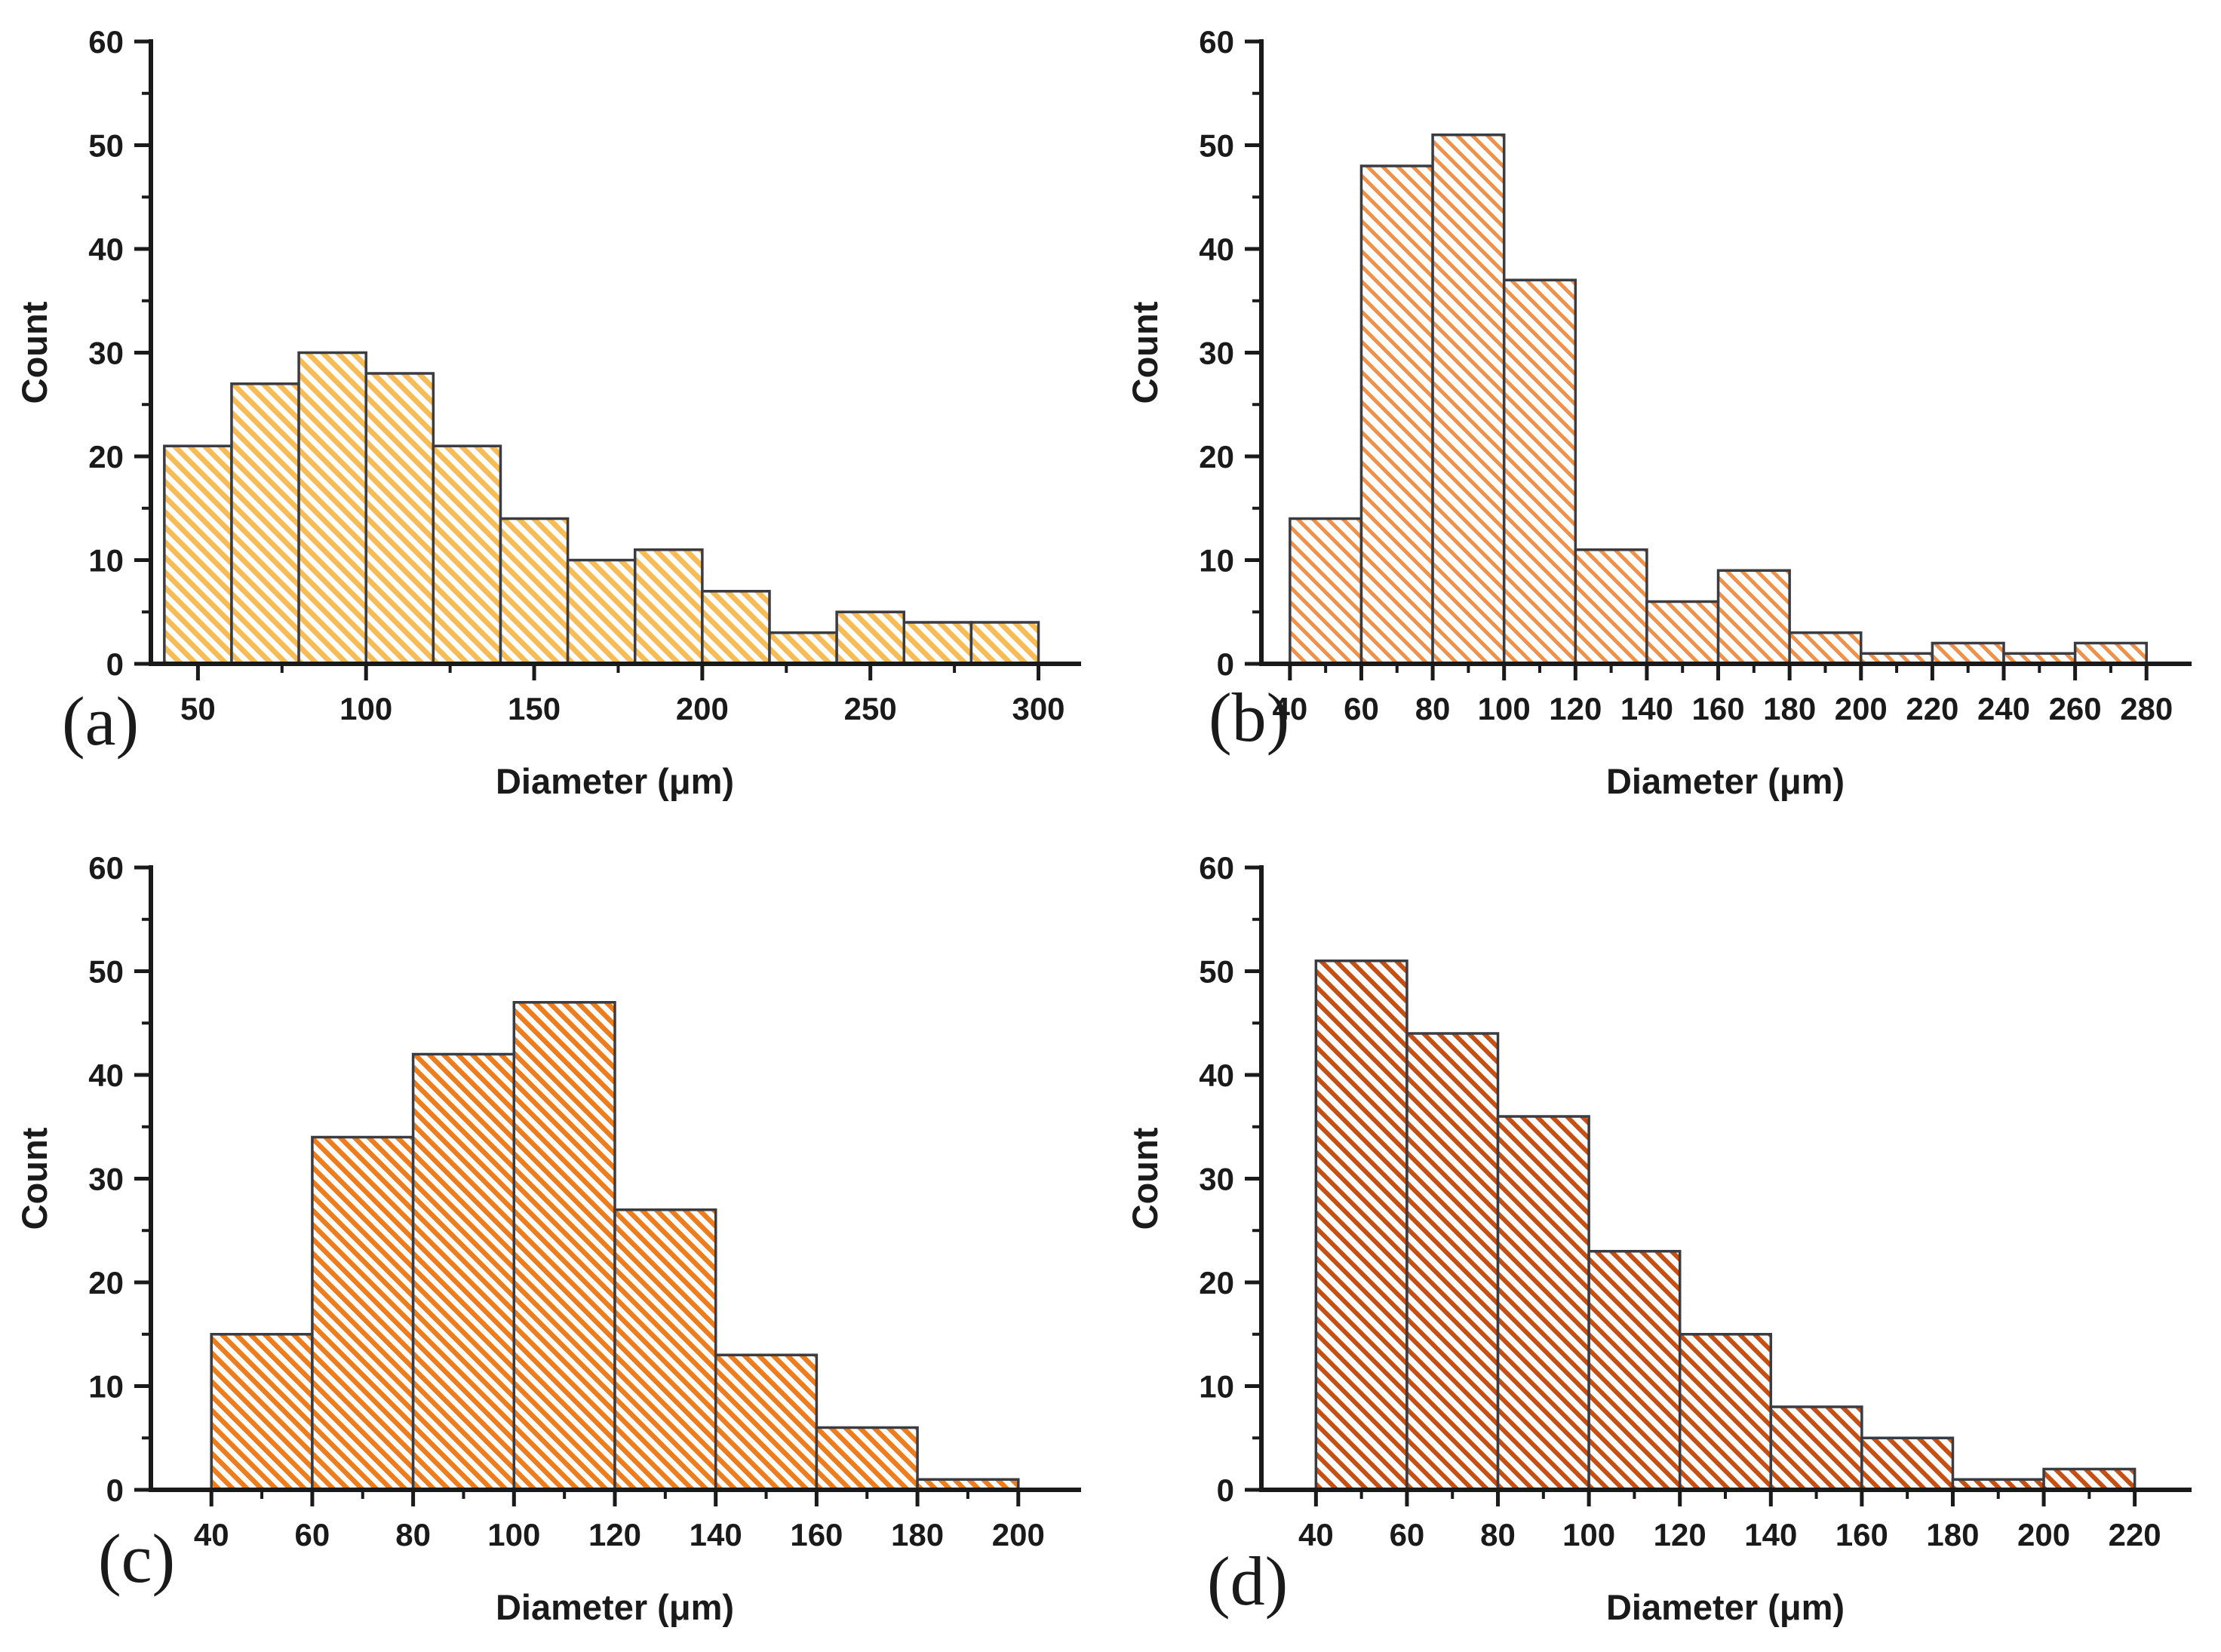 The height and width of the screenshot is (1652, 2221). Describe the element at coordinates (1249, 717) in the screenshot. I see `panel-label-b: (b)` at that location.